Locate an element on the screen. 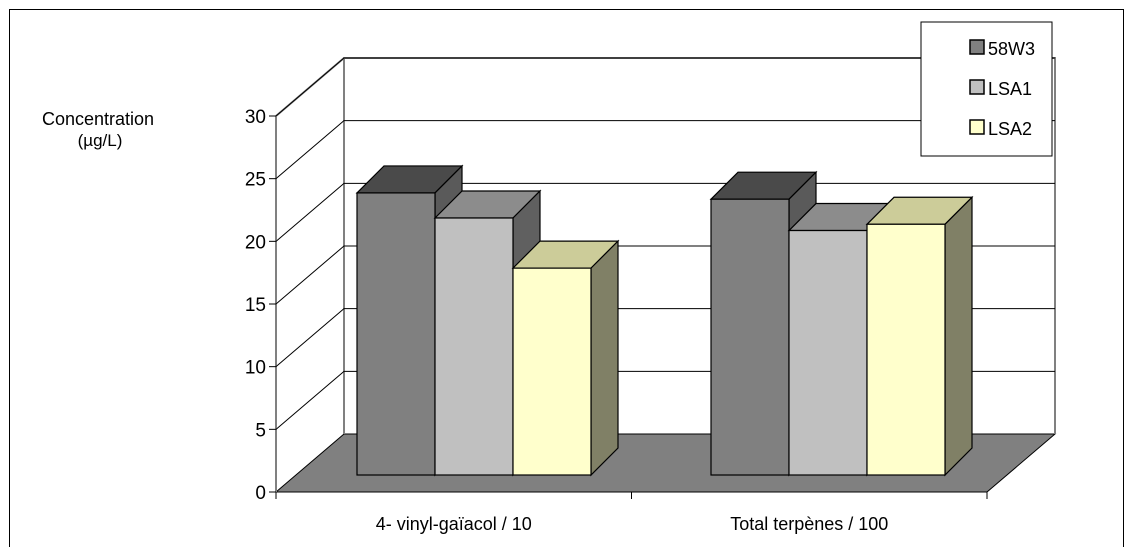 The height and width of the screenshot is (547, 1133). y-tick-label: 10 is located at coordinates (255, 368).